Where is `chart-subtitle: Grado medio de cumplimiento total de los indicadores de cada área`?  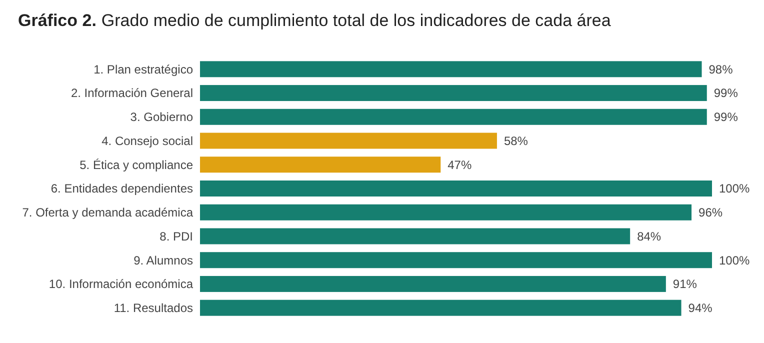 chart-subtitle: Grado medio de cumplimiento total de los indicadores de cada área is located at coordinates (356, 20).